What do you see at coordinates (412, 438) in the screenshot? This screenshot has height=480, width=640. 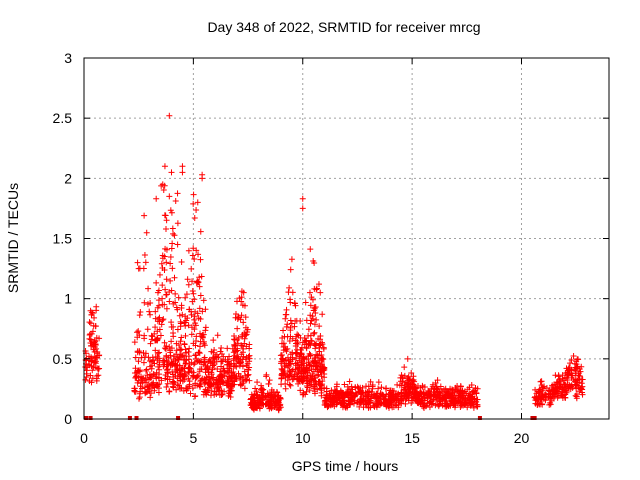 I see `x-tick-label: 15` at bounding box center [412, 438].